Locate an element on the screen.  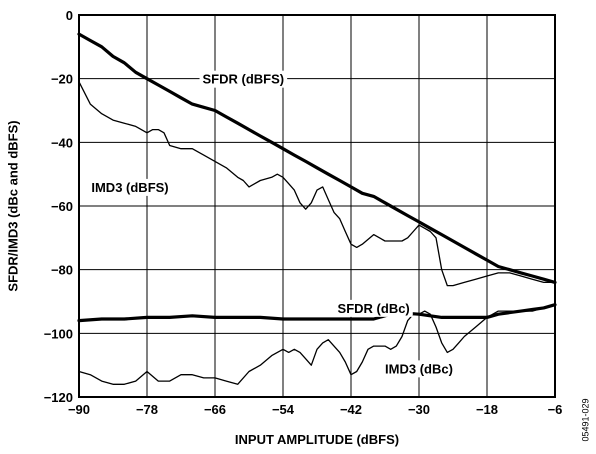
series-label-imd3-dbfs: IMD3 (dBFS) is located at coordinates (130, 187).